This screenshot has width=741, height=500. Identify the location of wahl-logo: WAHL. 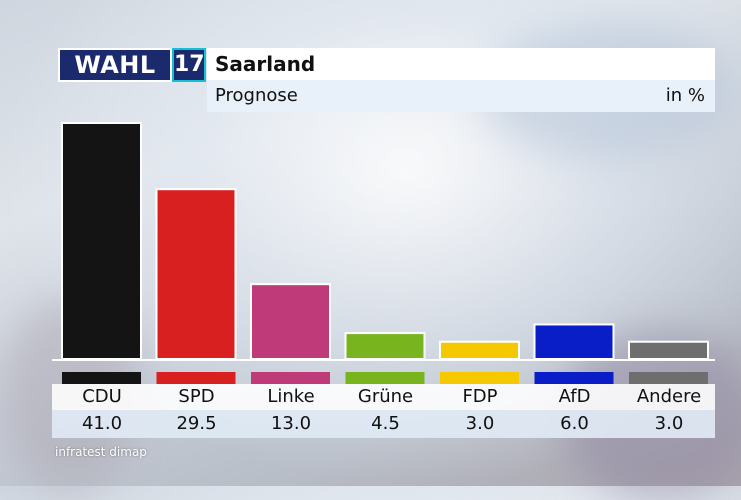
(115, 65).